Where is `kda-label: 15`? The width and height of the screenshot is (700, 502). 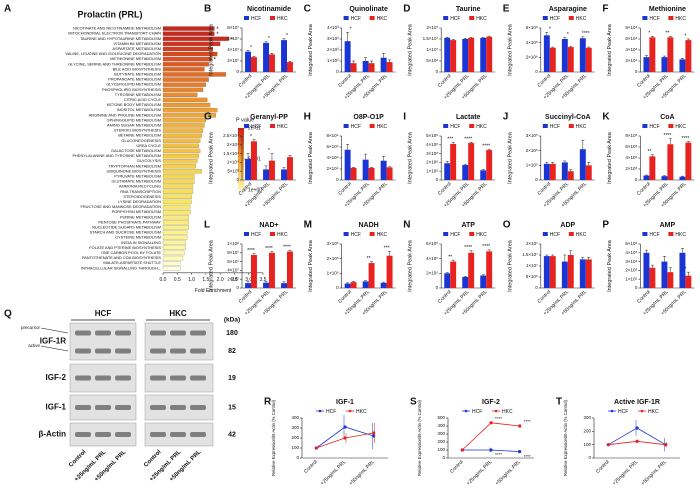 kda-label: 15 is located at coordinates (232, 407).